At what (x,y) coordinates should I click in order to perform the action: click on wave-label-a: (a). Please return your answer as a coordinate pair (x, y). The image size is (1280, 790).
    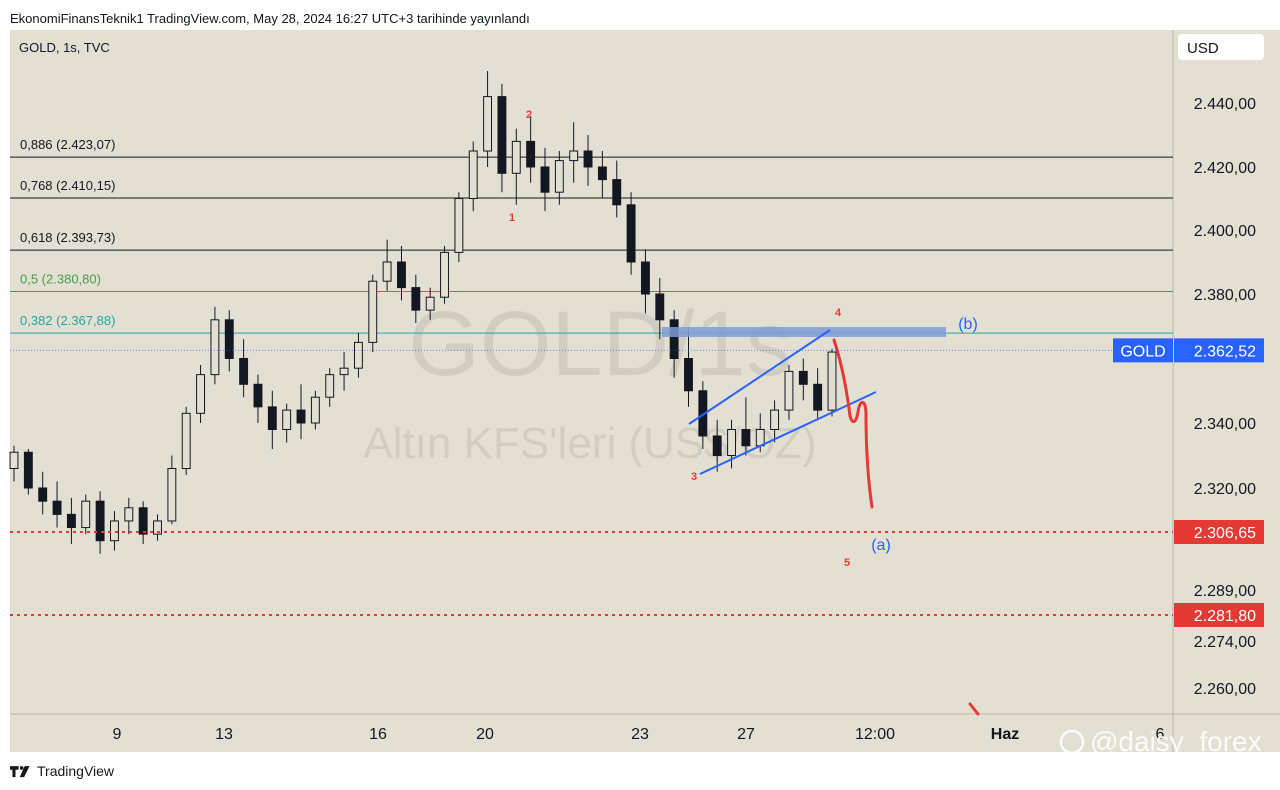
    Looking at the image, I should click on (881, 545).